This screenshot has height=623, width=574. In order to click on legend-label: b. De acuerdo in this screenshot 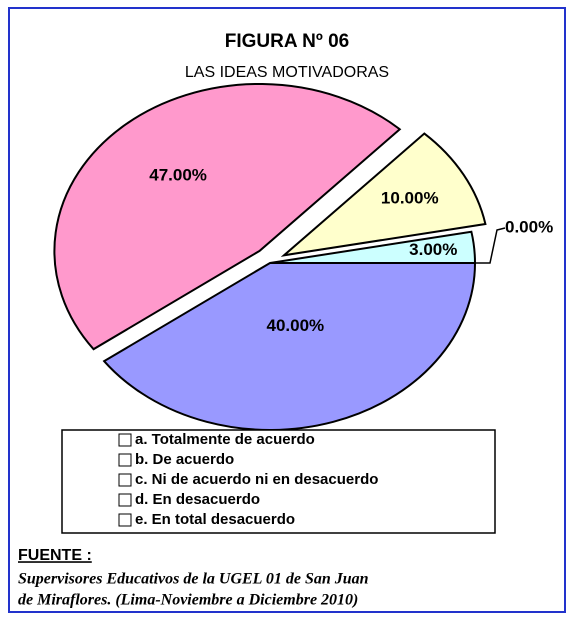, I will do `click(184, 459)`.